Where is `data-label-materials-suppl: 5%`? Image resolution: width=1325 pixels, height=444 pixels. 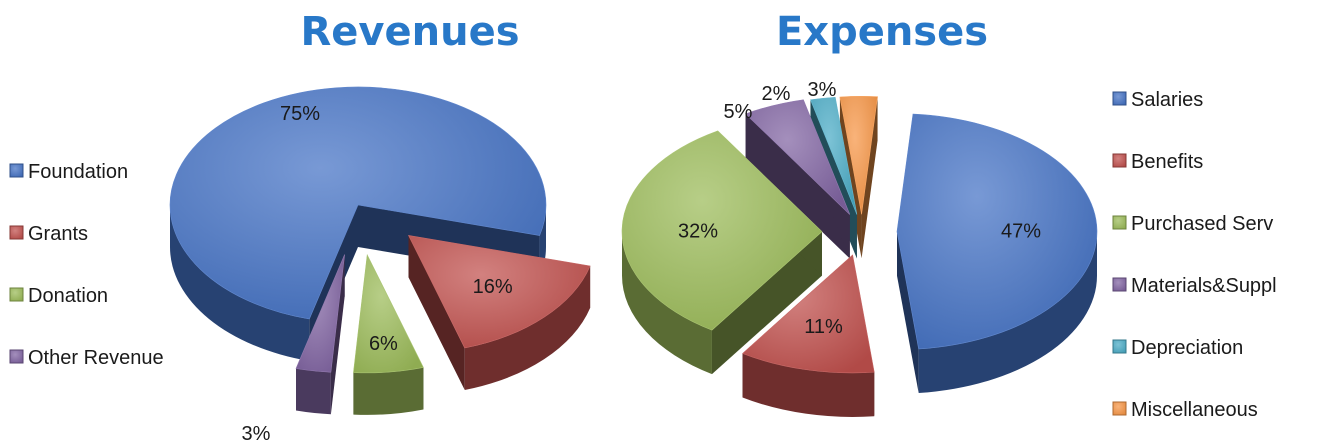
data-label-materials-suppl: 5% is located at coordinates (738, 112).